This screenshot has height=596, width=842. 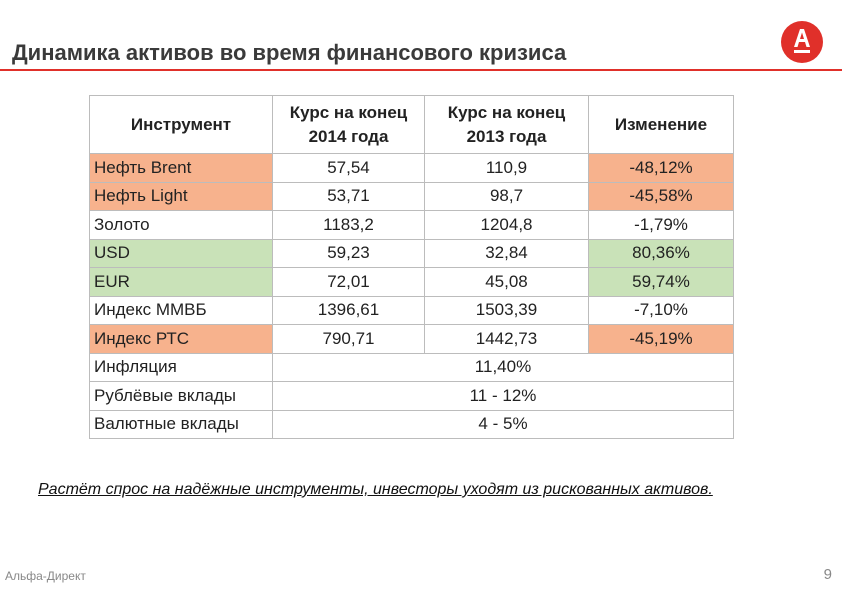 I want to click on table-row: Инфляция 11,40%, so click(x=411, y=367).